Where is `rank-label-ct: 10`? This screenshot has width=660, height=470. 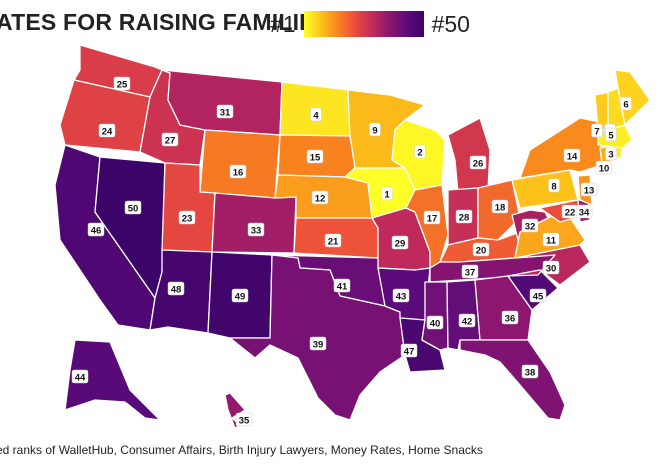 rank-label-ct: 10 is located at coordinates (604, 167).